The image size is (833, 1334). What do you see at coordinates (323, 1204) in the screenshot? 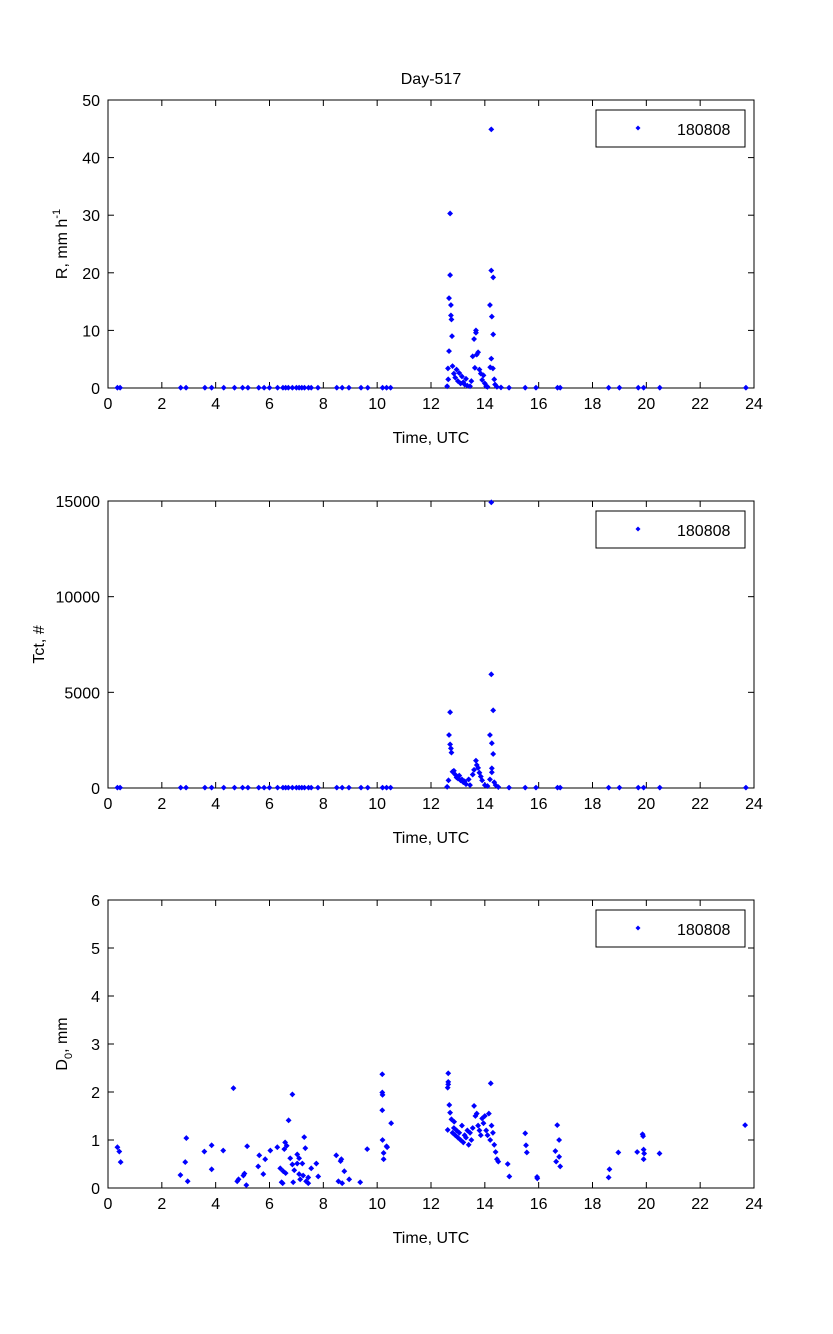
I see `x-tick-label: 8` at bounding box center [323, 1204].